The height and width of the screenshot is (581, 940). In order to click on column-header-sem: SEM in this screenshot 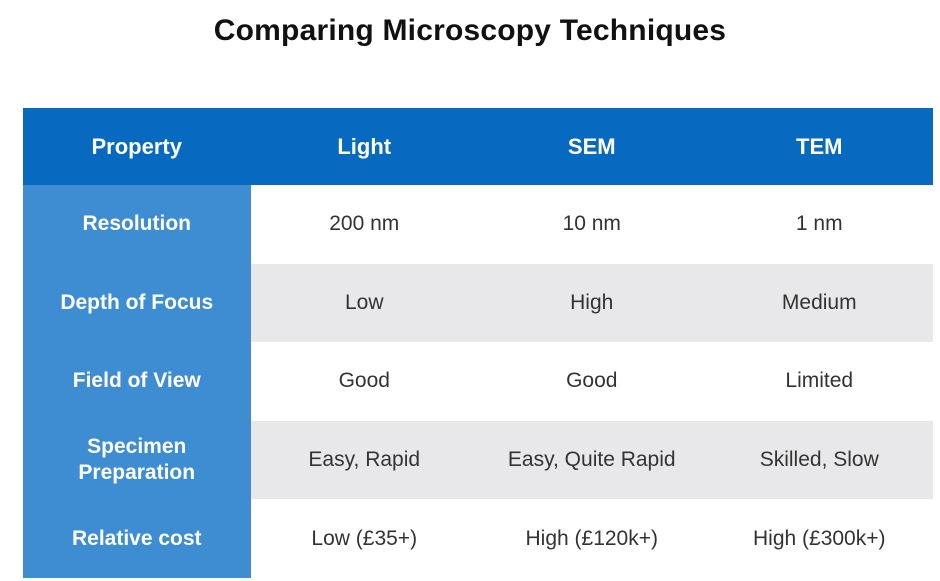, I will do `click(592, 146)`.